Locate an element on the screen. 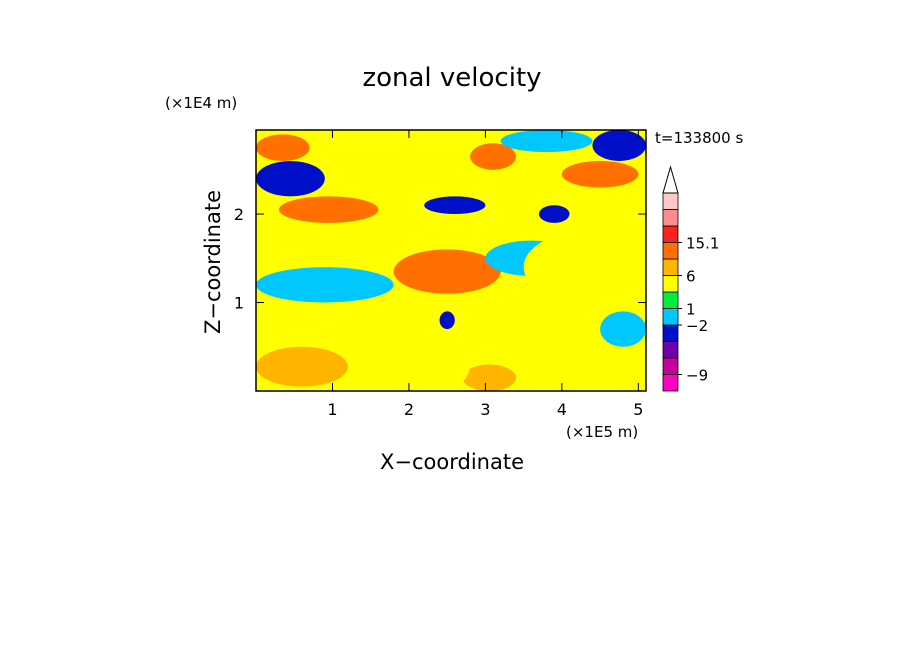 Image resolution: width=904 pixels, height=654 pixels. y-scale-label: (×1E4 m) is located at coordinates (201, 103).